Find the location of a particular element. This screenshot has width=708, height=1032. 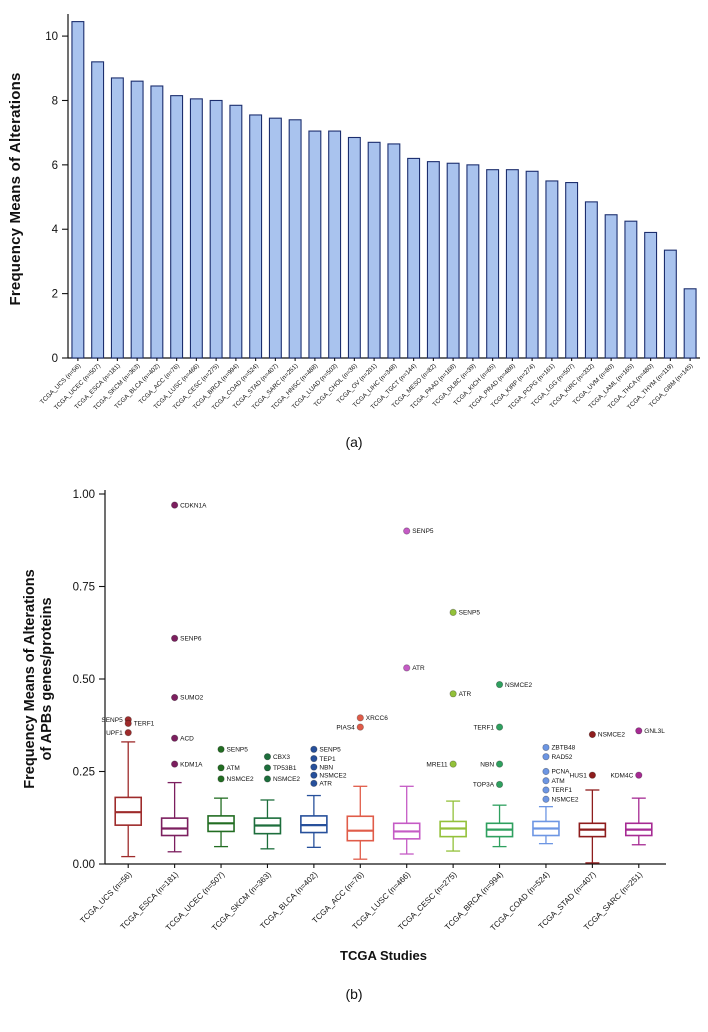

outlier-label: MRE11 is located at coordinates (437, 764).